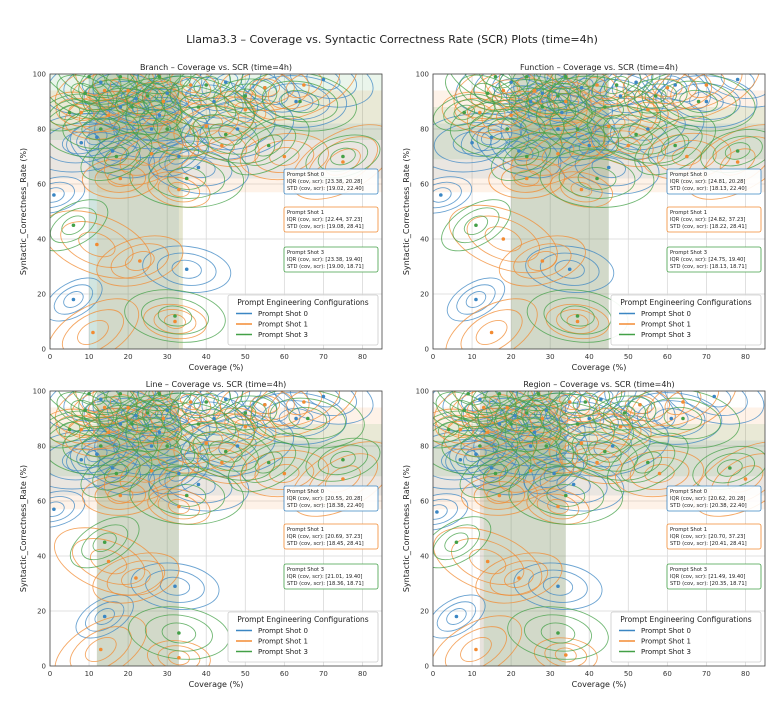 The image size is (783, 702). I want to click on legend-title: Prompt Engineering Configurations, so click(303, 619).